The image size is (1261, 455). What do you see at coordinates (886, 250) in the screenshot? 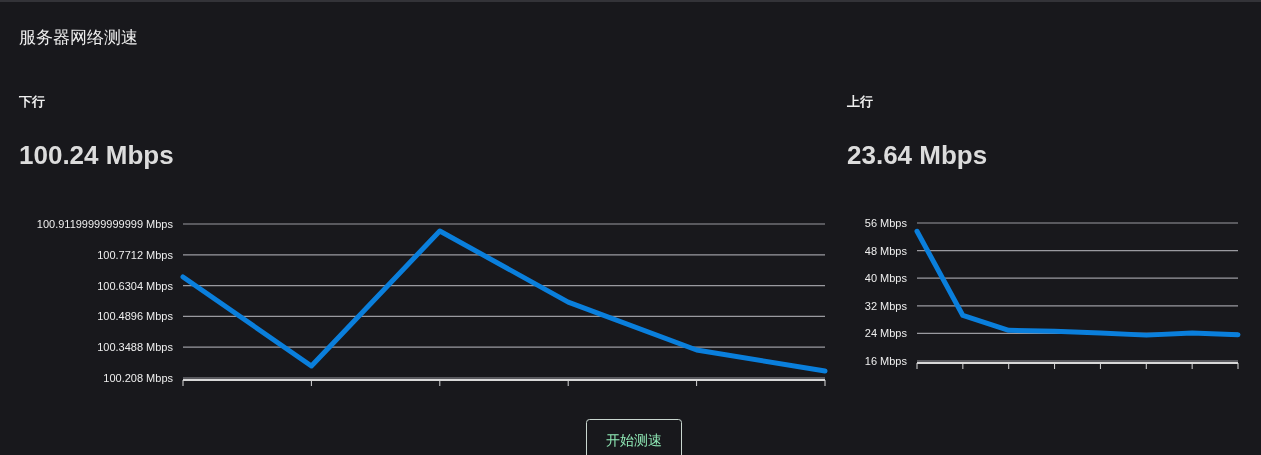
I see `y-tick-label: 48 Mbps` at bounding box center [886, 250].